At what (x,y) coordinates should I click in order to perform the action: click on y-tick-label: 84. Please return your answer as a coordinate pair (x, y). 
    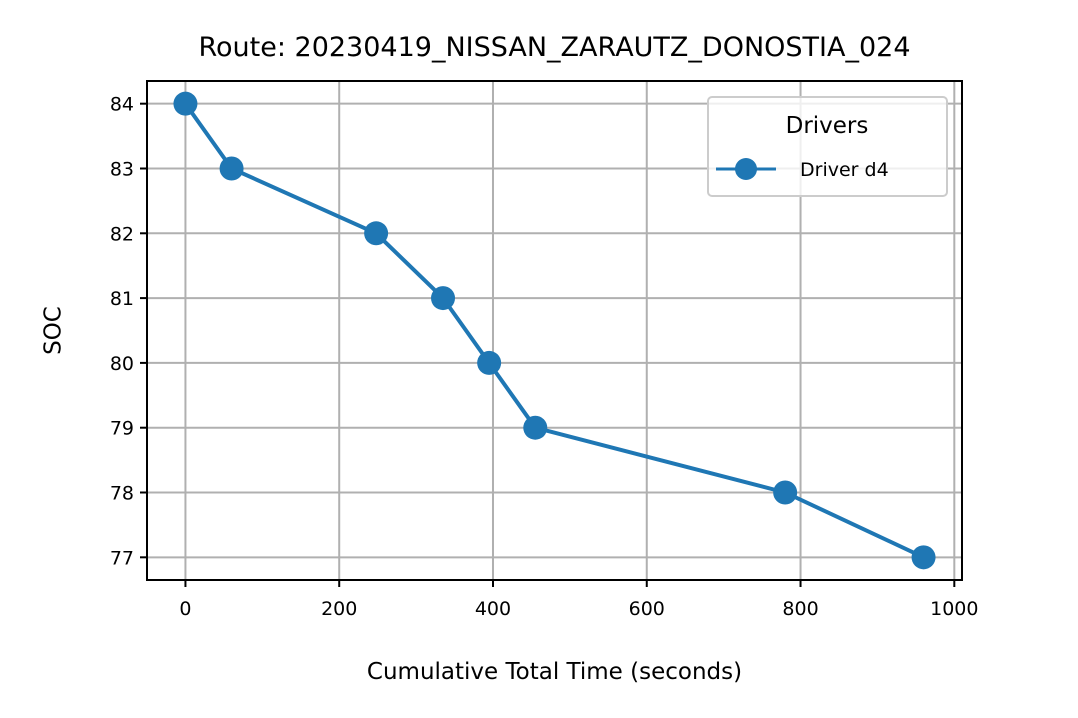
    Looking at the image, I should click on (122, 105).